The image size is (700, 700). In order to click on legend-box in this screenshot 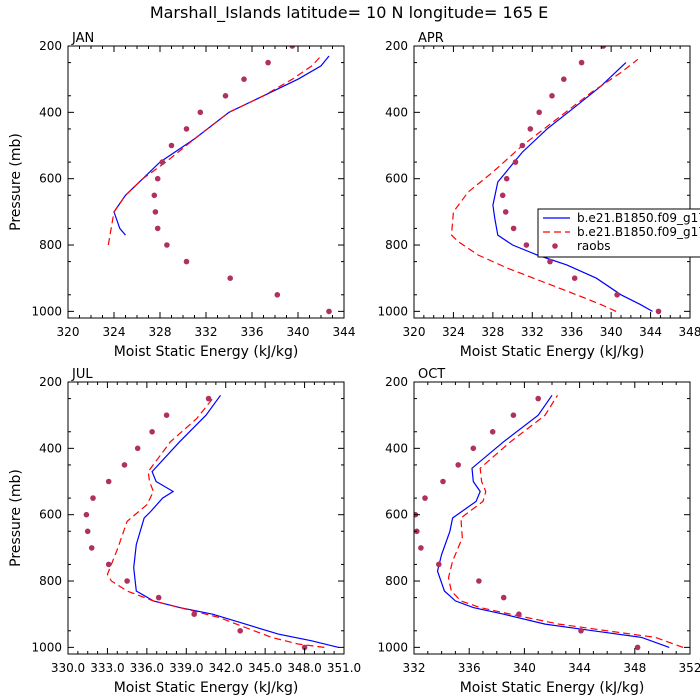, I will do `click(618, 233)`.